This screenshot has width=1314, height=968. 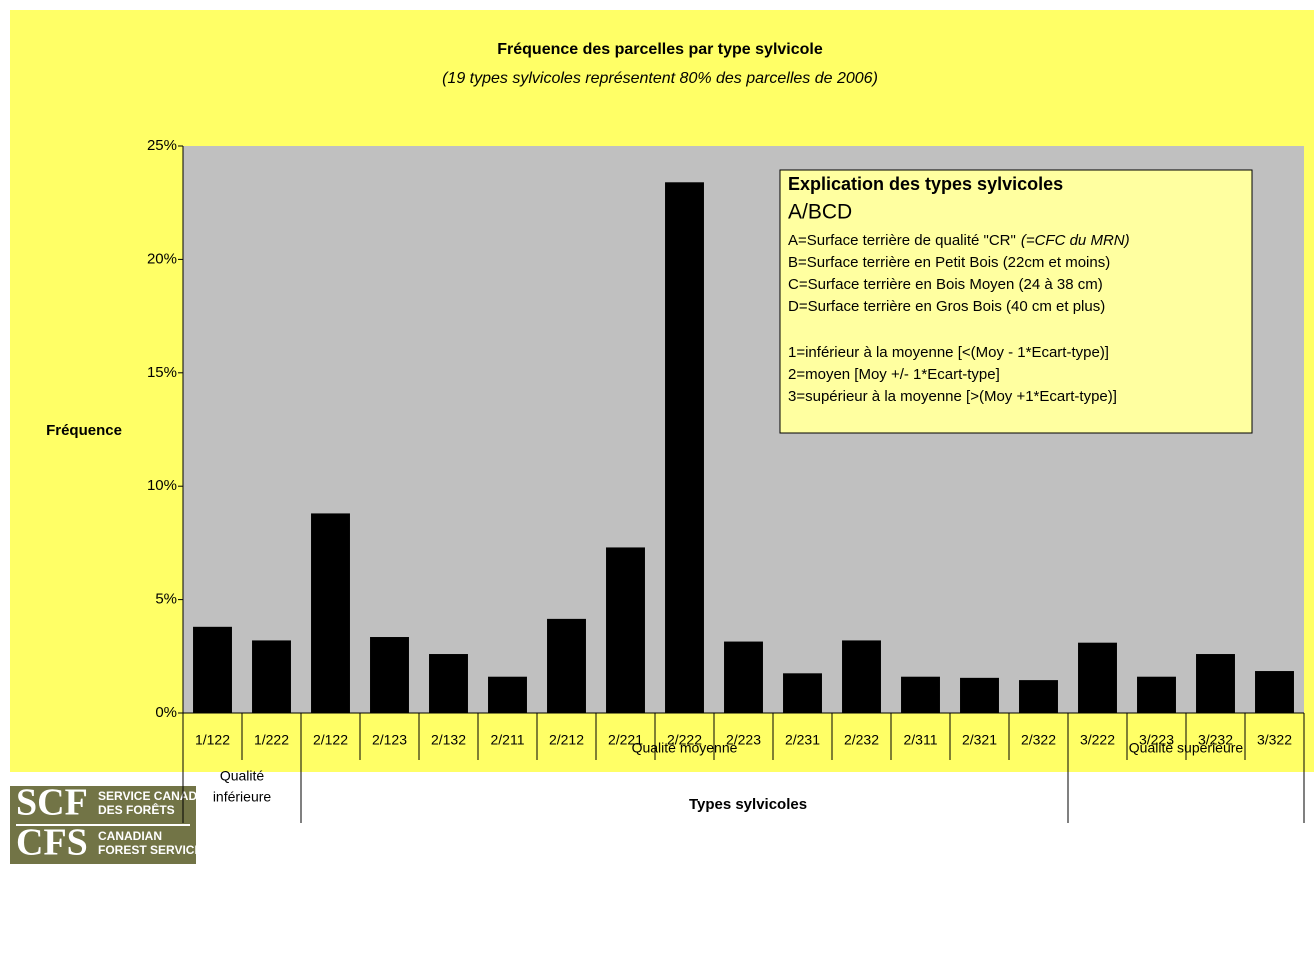 What do you see at coordinates (802, 740) in the screenshot?
I see `x-tick-label: 2/231` at bounding box center [802, 740].